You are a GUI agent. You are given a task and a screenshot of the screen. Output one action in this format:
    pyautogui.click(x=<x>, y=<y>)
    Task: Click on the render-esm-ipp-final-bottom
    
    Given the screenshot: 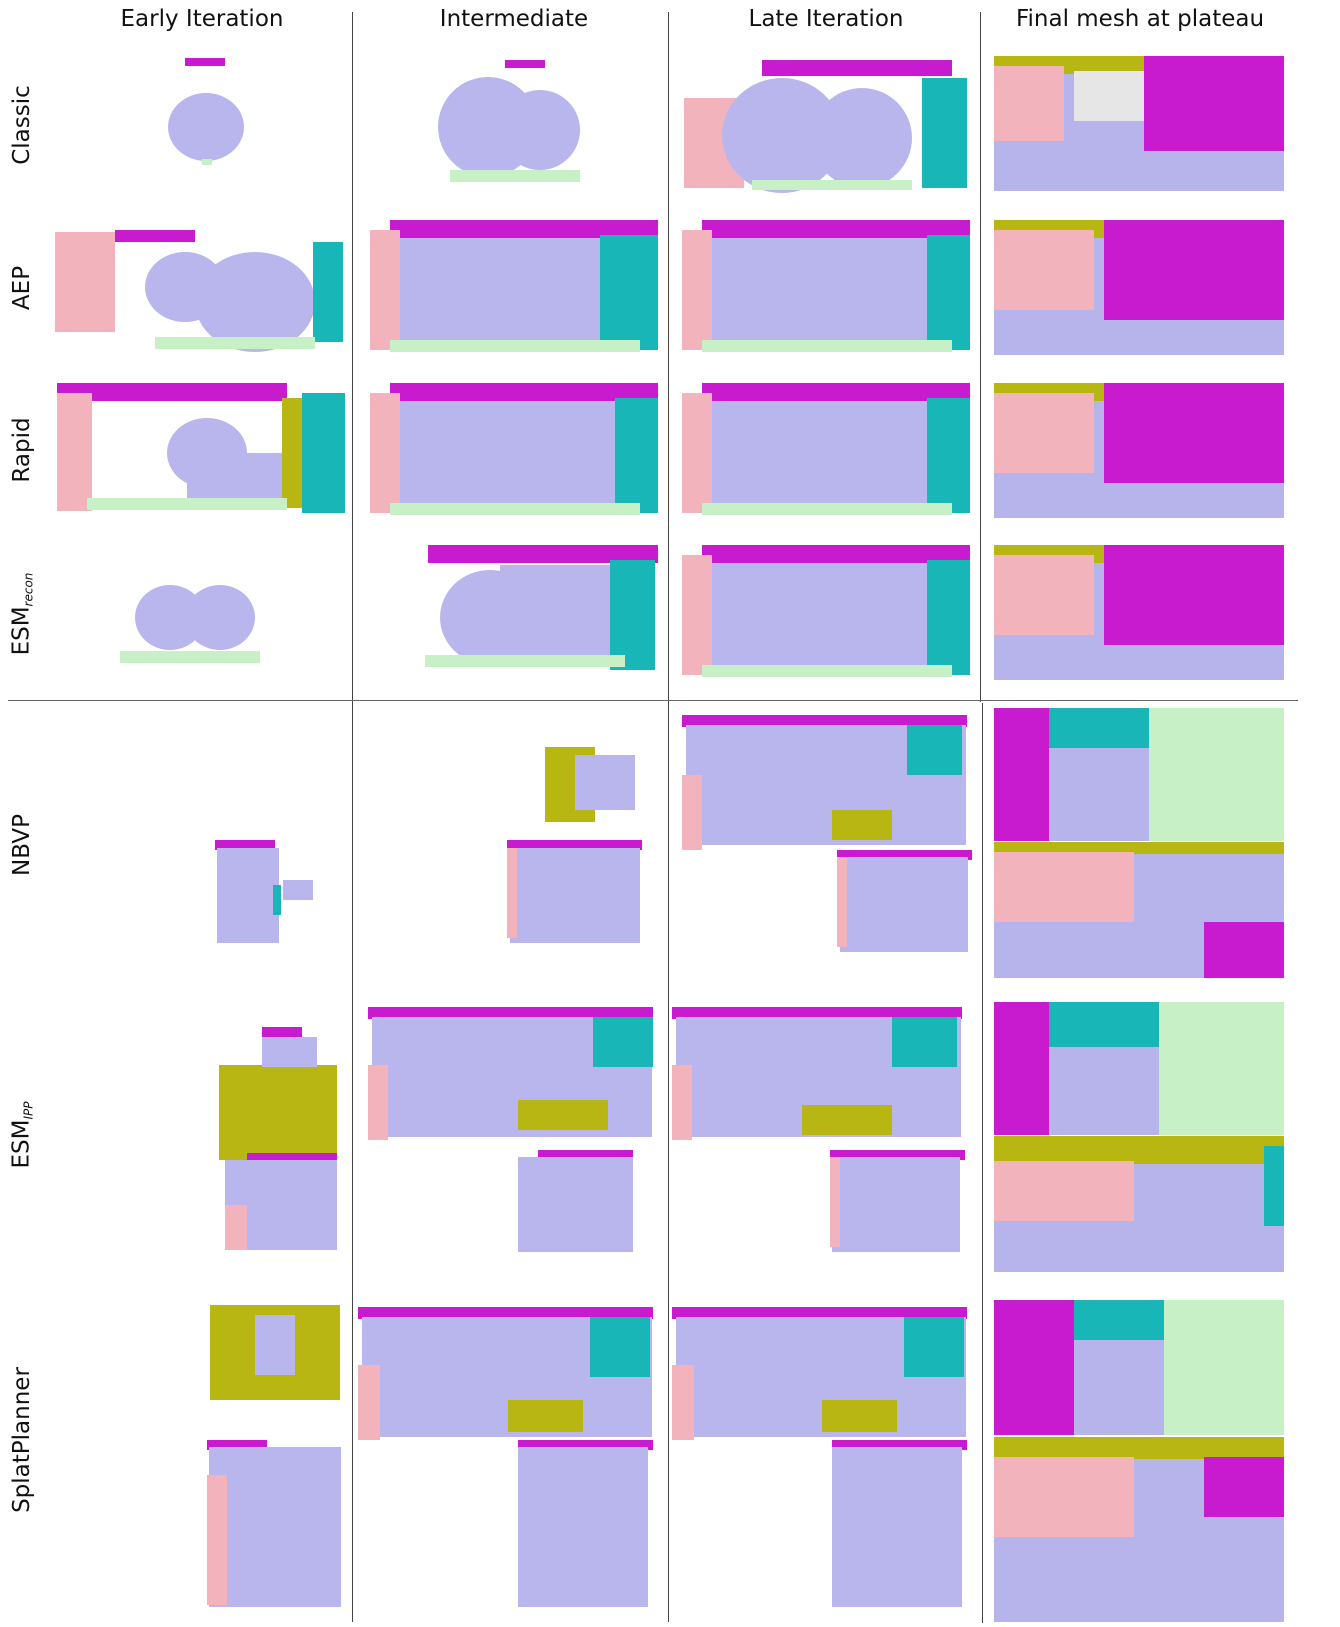 What is the action you would take?
    pyautogui.click(x=1139, y=1204)
    